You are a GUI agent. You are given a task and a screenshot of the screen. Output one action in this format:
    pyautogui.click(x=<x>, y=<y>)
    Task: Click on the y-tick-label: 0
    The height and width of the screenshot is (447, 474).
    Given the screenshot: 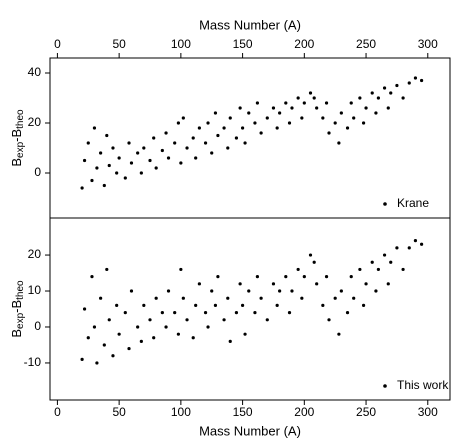 What is the action you would take?
    pyautogui.click(x=37, y=172)
    